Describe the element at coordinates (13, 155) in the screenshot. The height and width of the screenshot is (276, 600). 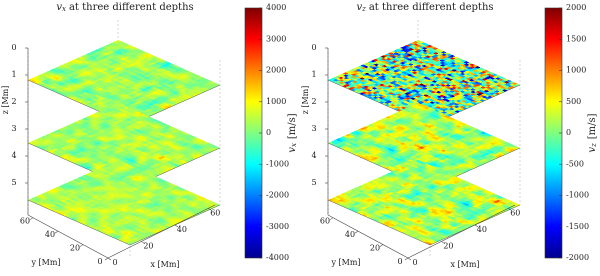
I see `z-tick-label: 4` at that location.